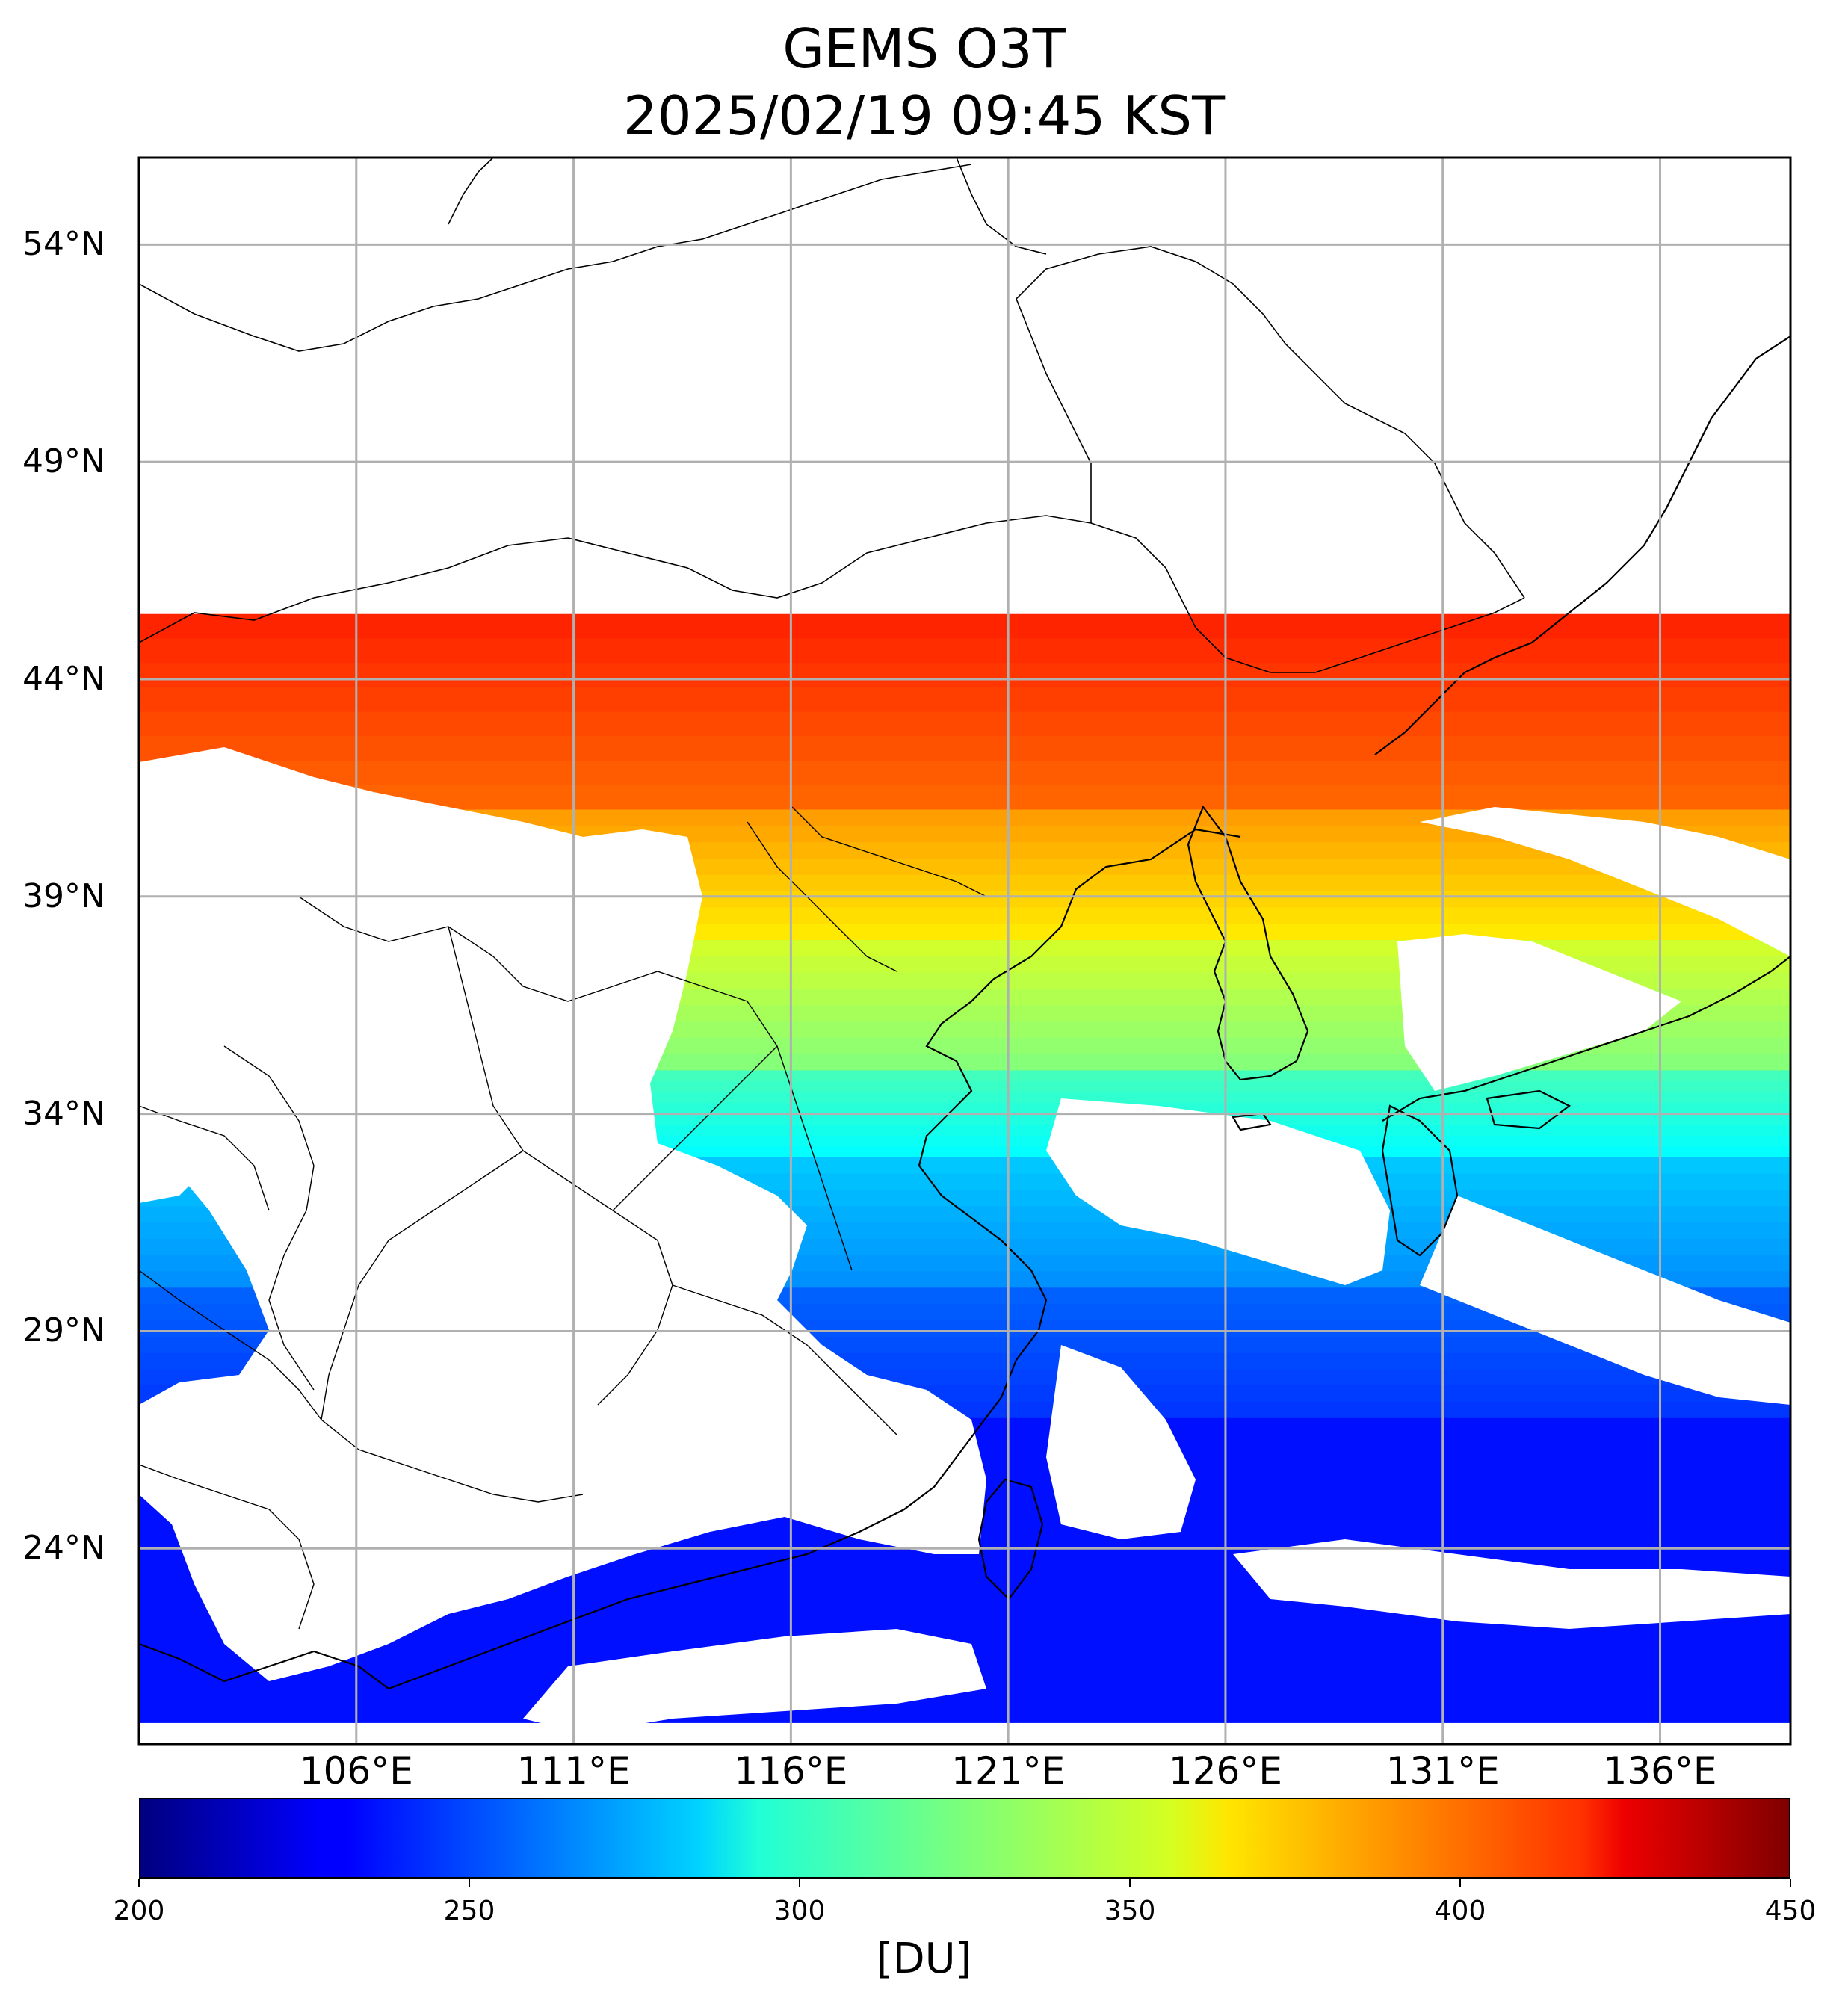 The image size is (1848, 2016). Describe the element at coordinates (832, 594) in the screenshot. I see `border-lines` at that location.